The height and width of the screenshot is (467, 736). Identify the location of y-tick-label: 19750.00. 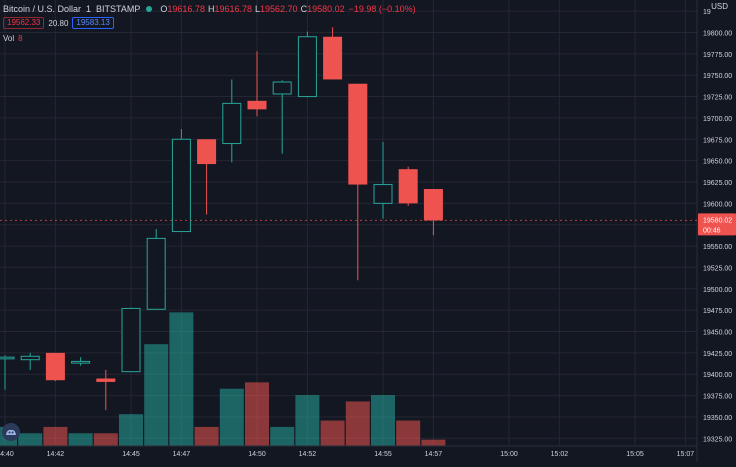
(717, 76).